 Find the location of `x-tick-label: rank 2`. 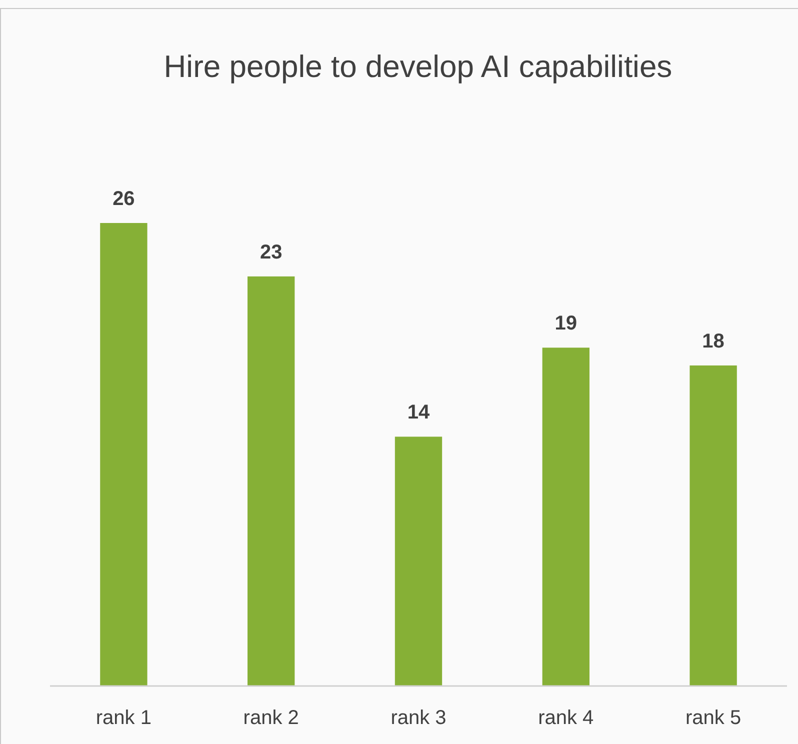

x-tick-label: rank 2 is located at coordinates (271, 718).